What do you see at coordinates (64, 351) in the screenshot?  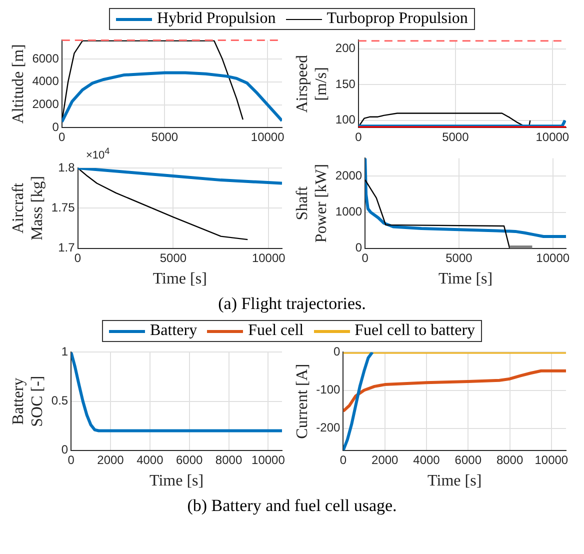 I see `y-tick-label: 1` at bounding box center [64, 351].